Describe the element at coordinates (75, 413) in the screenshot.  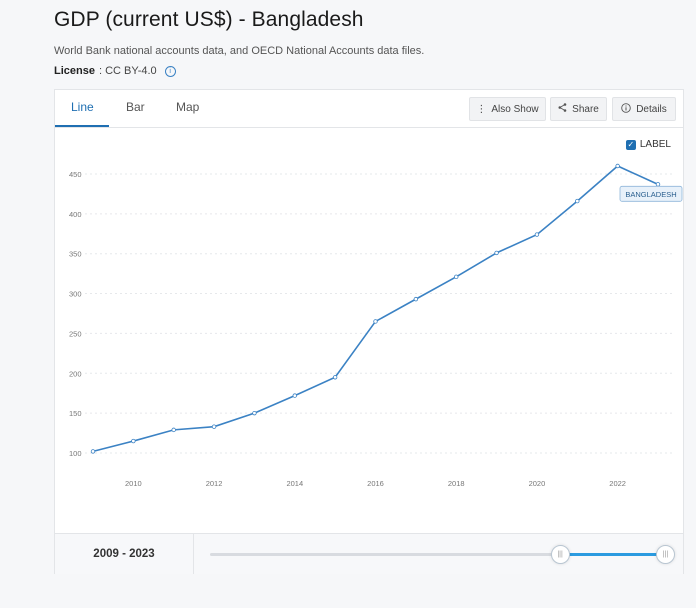
I see `y-tick-label: 150` at that location.